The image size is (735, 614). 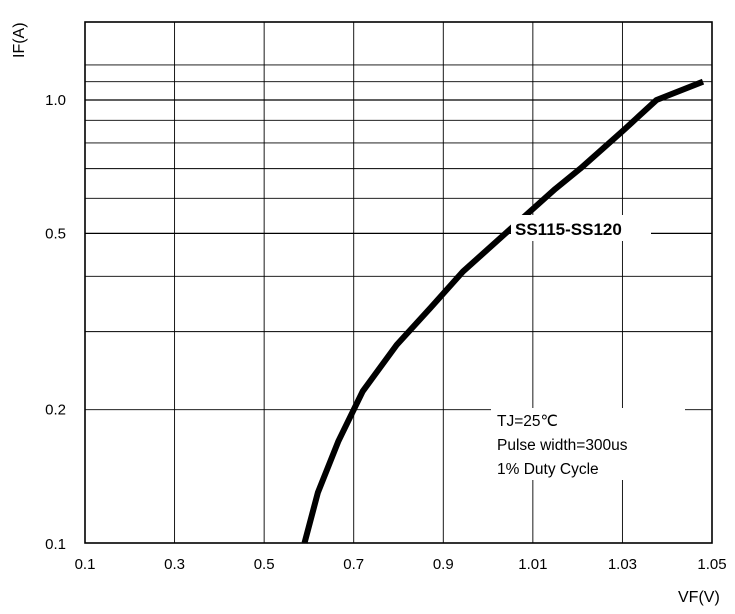 What do you see at coordinates (353, 564) in the screenshot?
I see `x-tick-label: 0.7` at bounding box center [353, 564].